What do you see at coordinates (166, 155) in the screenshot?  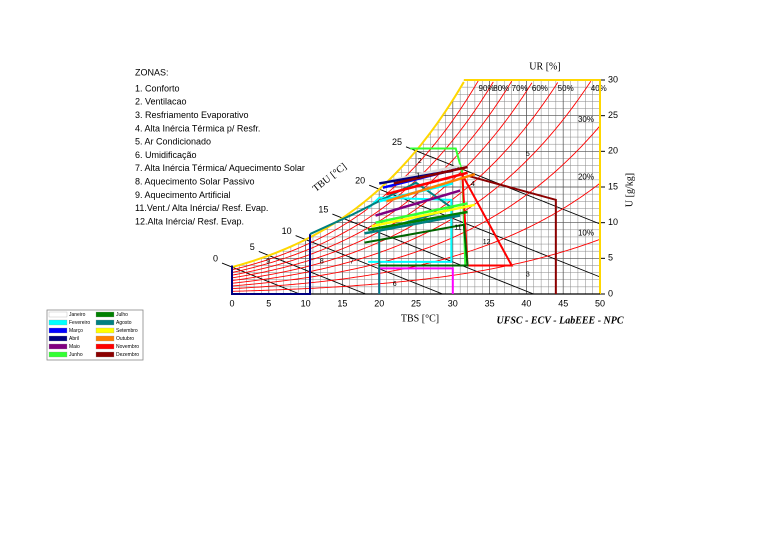 I see `zone-list-item: 6. Umidificação` at bounding box center [166, 155].